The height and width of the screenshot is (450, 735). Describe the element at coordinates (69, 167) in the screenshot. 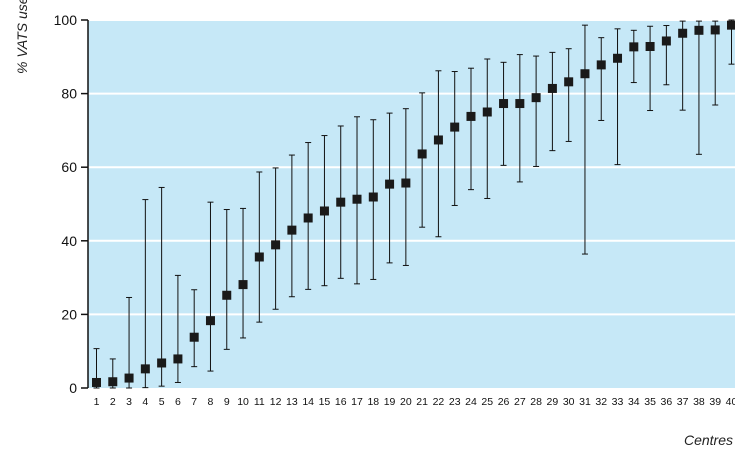

I see `y-tick-label-60: 60` at that location.